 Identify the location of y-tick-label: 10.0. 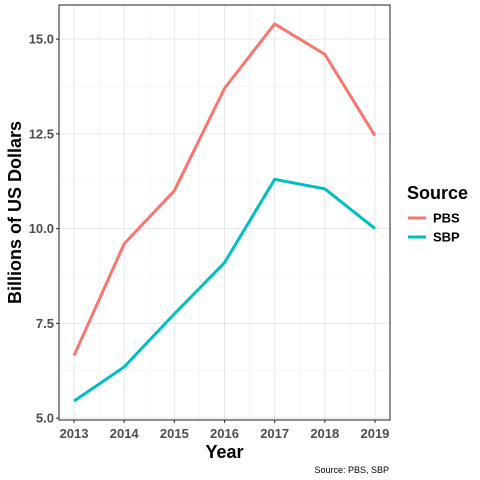
(41, 228).